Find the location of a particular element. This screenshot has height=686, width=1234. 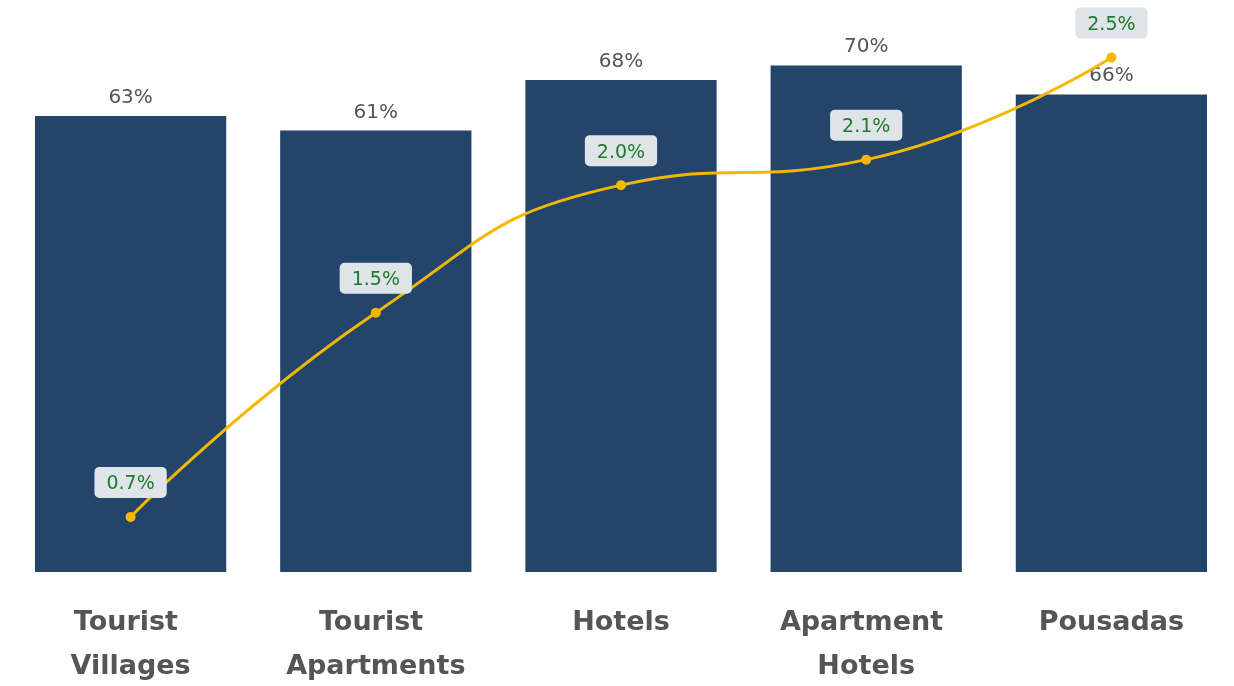

data-label: 66% is located at coordinates (1111, 74).